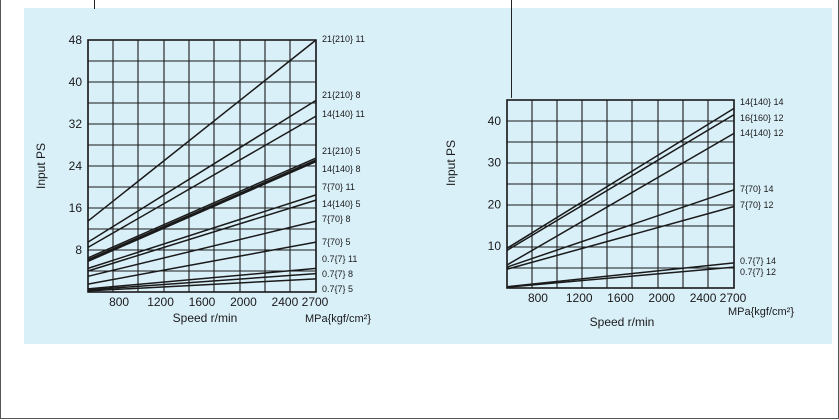  What do you see at coordinates (762, 118) in the screenshot?
I see `series-label: 16{160} 12` at bounding box center [762, 118].